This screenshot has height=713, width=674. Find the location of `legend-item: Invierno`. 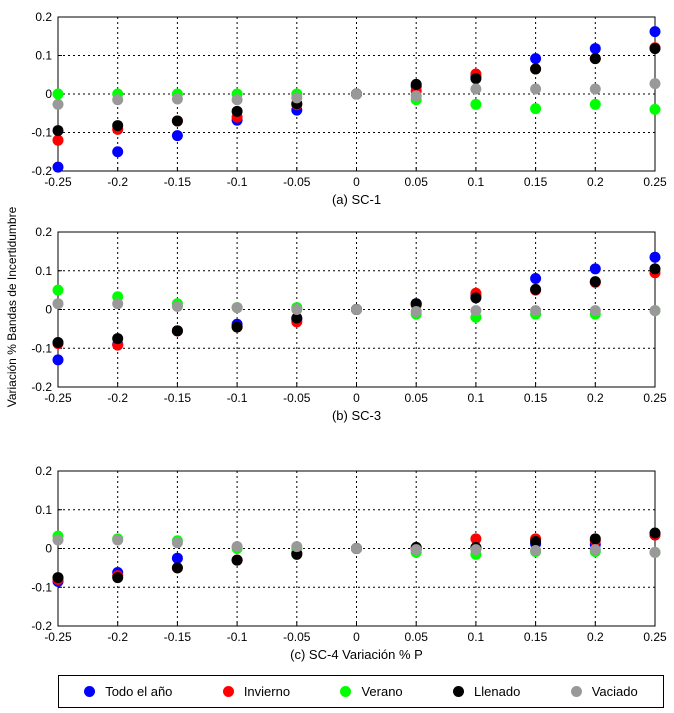

legend-item: Invierno is located at coordinates (256, 691).